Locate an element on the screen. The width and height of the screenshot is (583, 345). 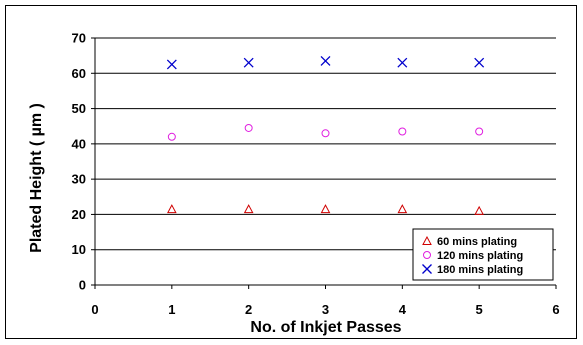
x-tick-label: 4 is located at coordinates (403, 309).